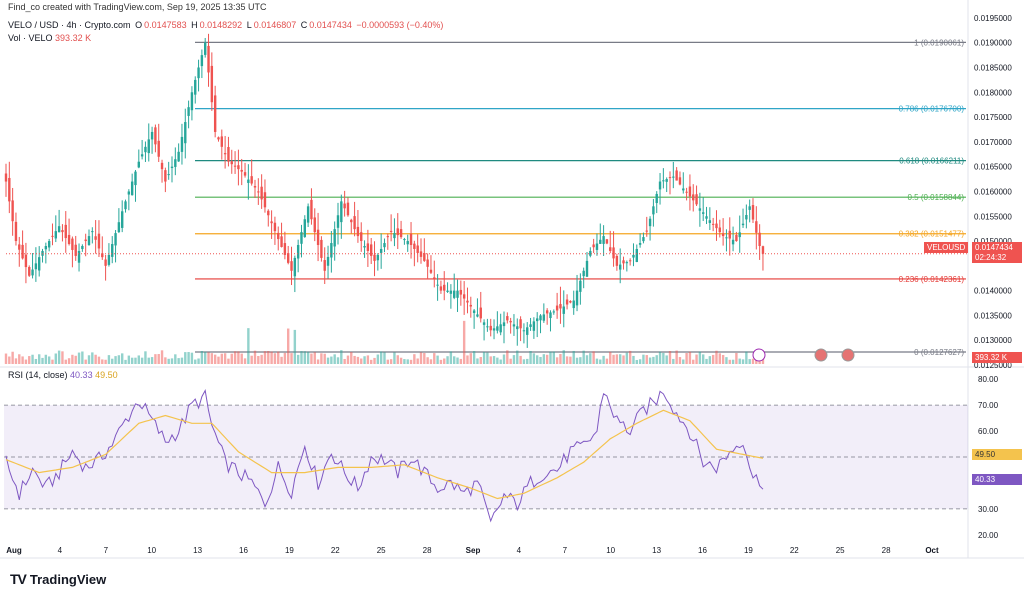 This screenshot has height=592, width=1024. I want to click on time-tick-label: 10, so click(610, 550).